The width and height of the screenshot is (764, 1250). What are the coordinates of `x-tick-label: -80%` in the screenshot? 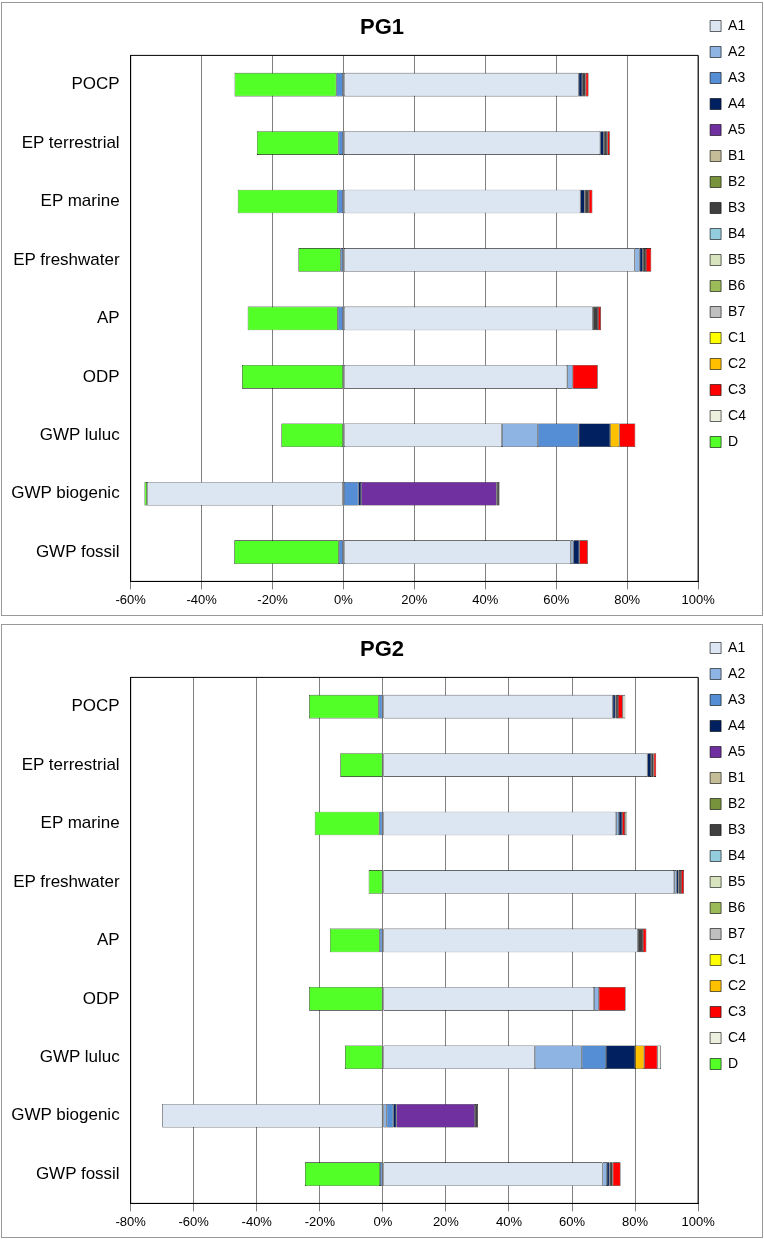 It's located at (131, 1221).